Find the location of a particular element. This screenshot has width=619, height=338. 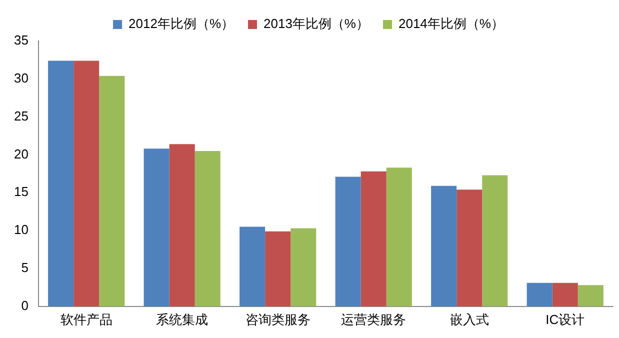

y-tick-label: 15 is located at coordinates (21, 192).